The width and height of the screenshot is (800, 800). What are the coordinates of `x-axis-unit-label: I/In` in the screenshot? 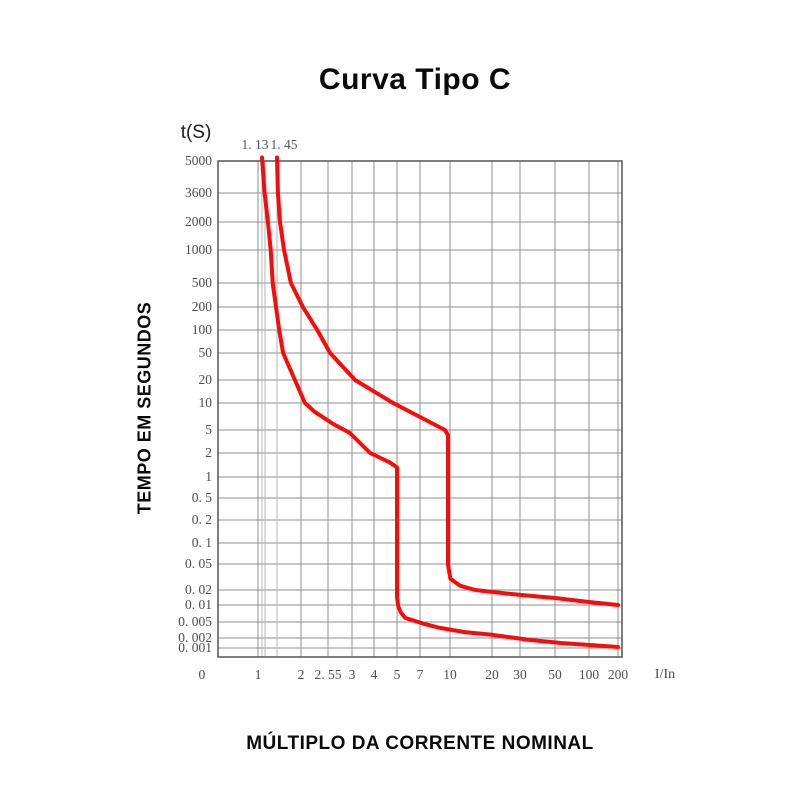 It's located at (665, 674).